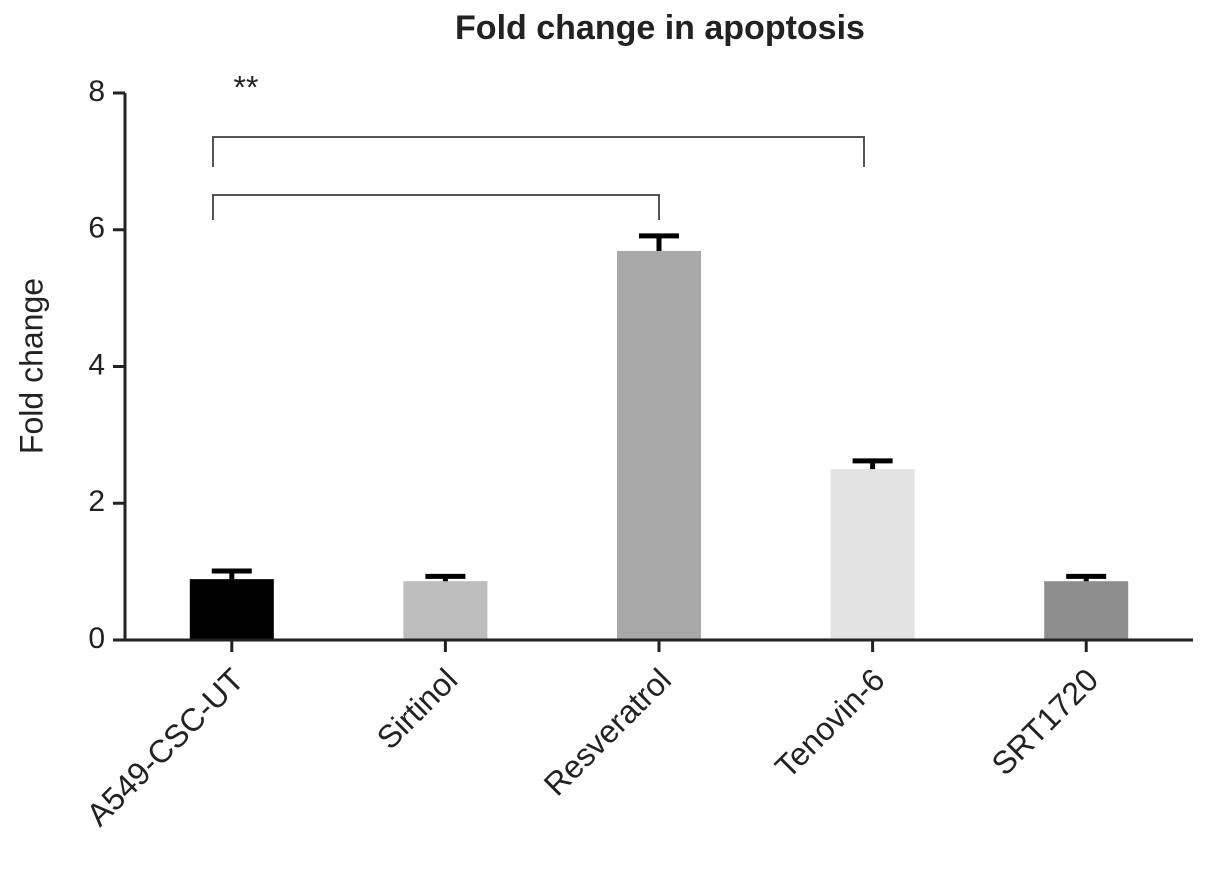  I want to click on y-tick-label: 0, so click(96, 638).